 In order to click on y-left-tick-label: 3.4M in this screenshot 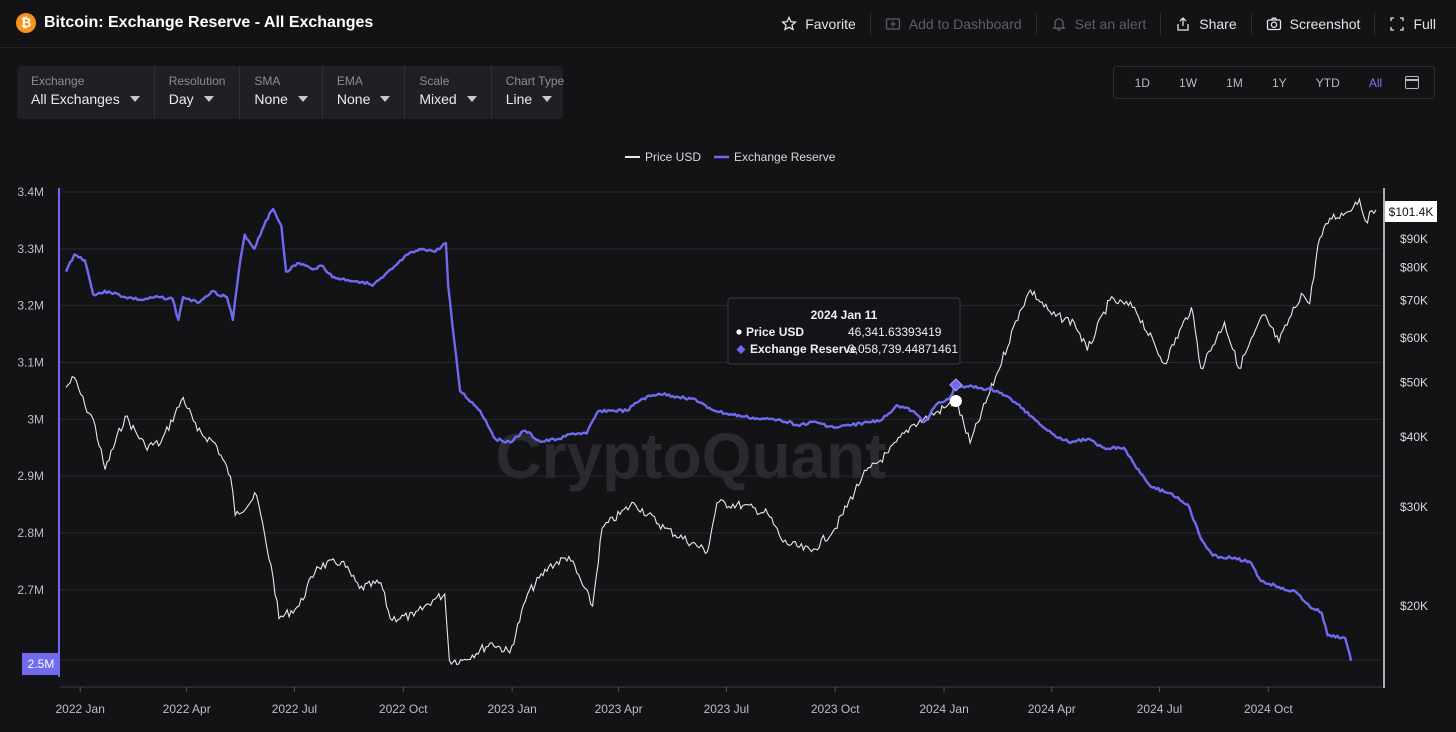, I will do `click(30, 192)`.